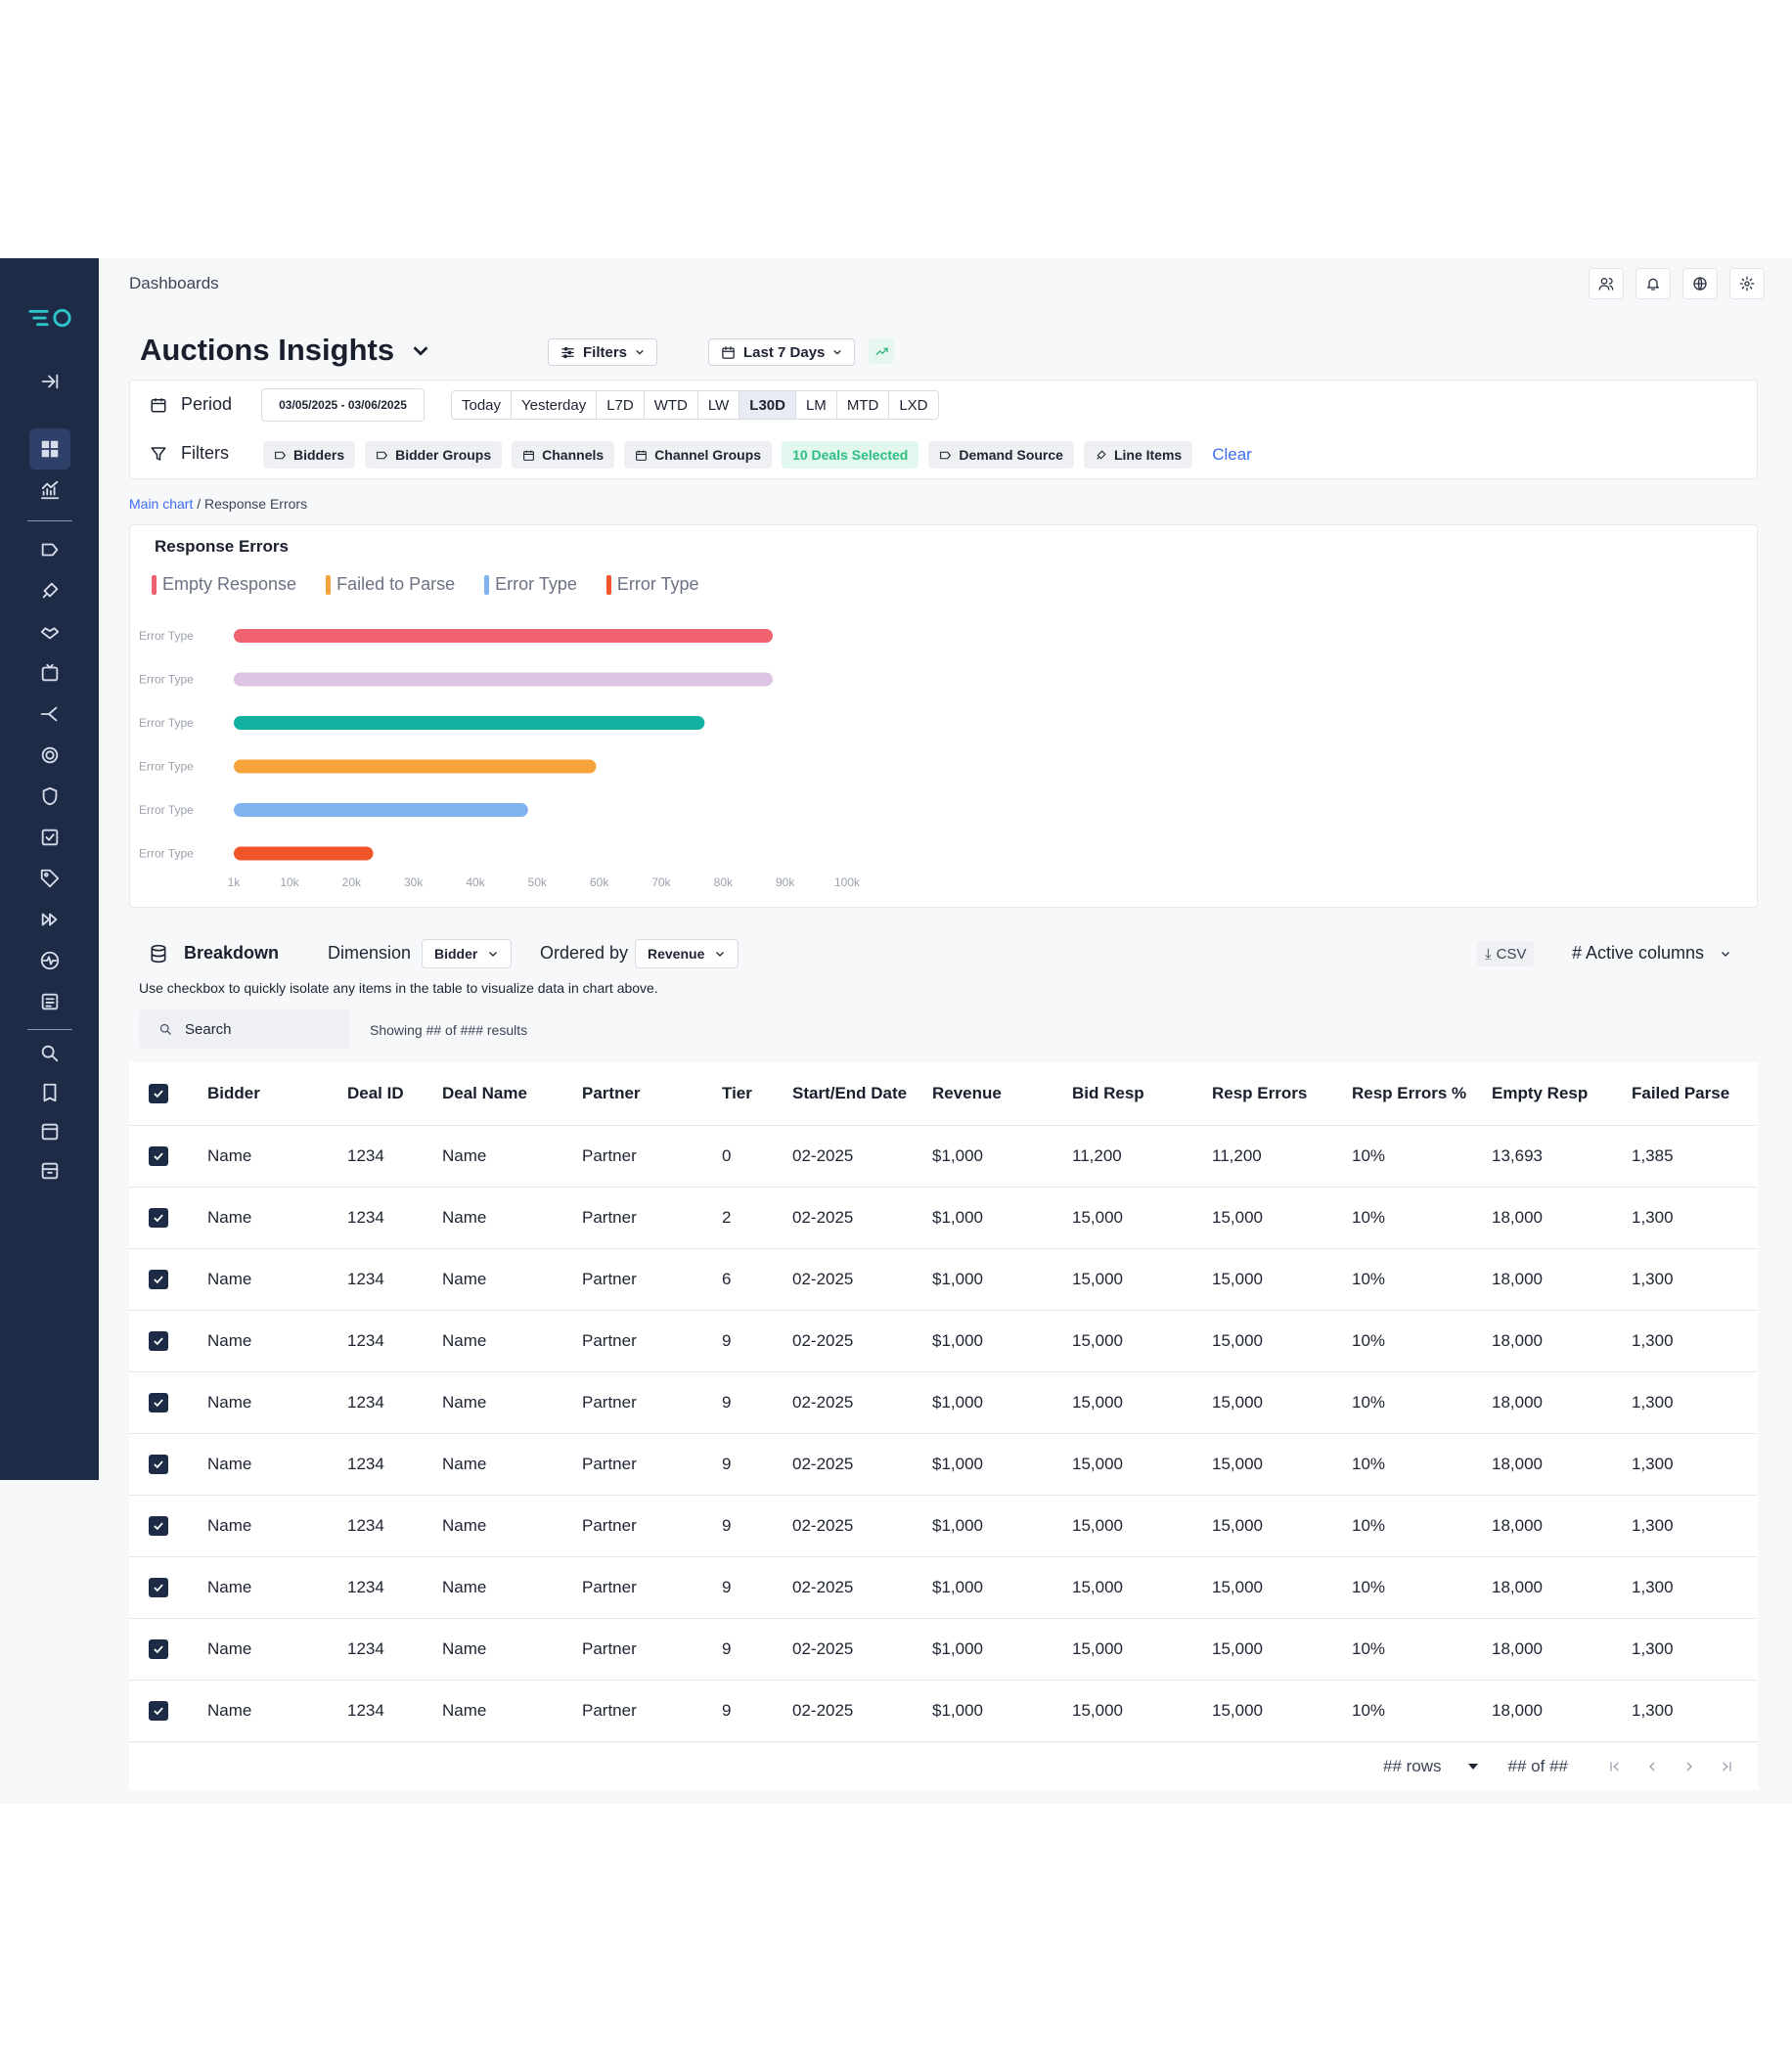  Describe the element at coordinates (1653, 283) in the screenshot. I see `notifications-button` at that location.